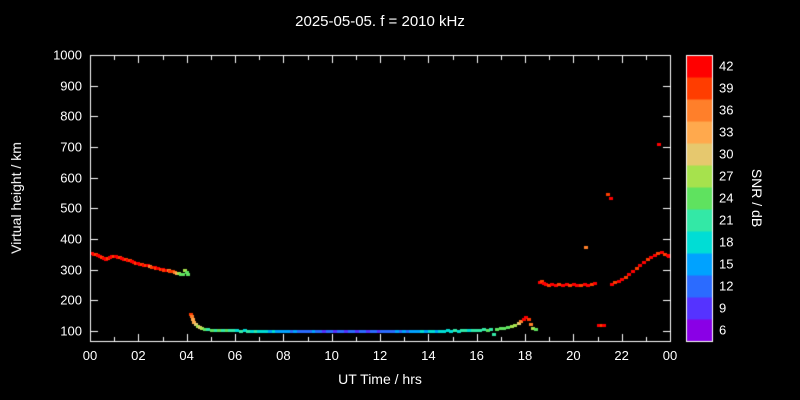 The image size is (800, 400). I want to click on y-tick-label: 200, so click(71, 300).